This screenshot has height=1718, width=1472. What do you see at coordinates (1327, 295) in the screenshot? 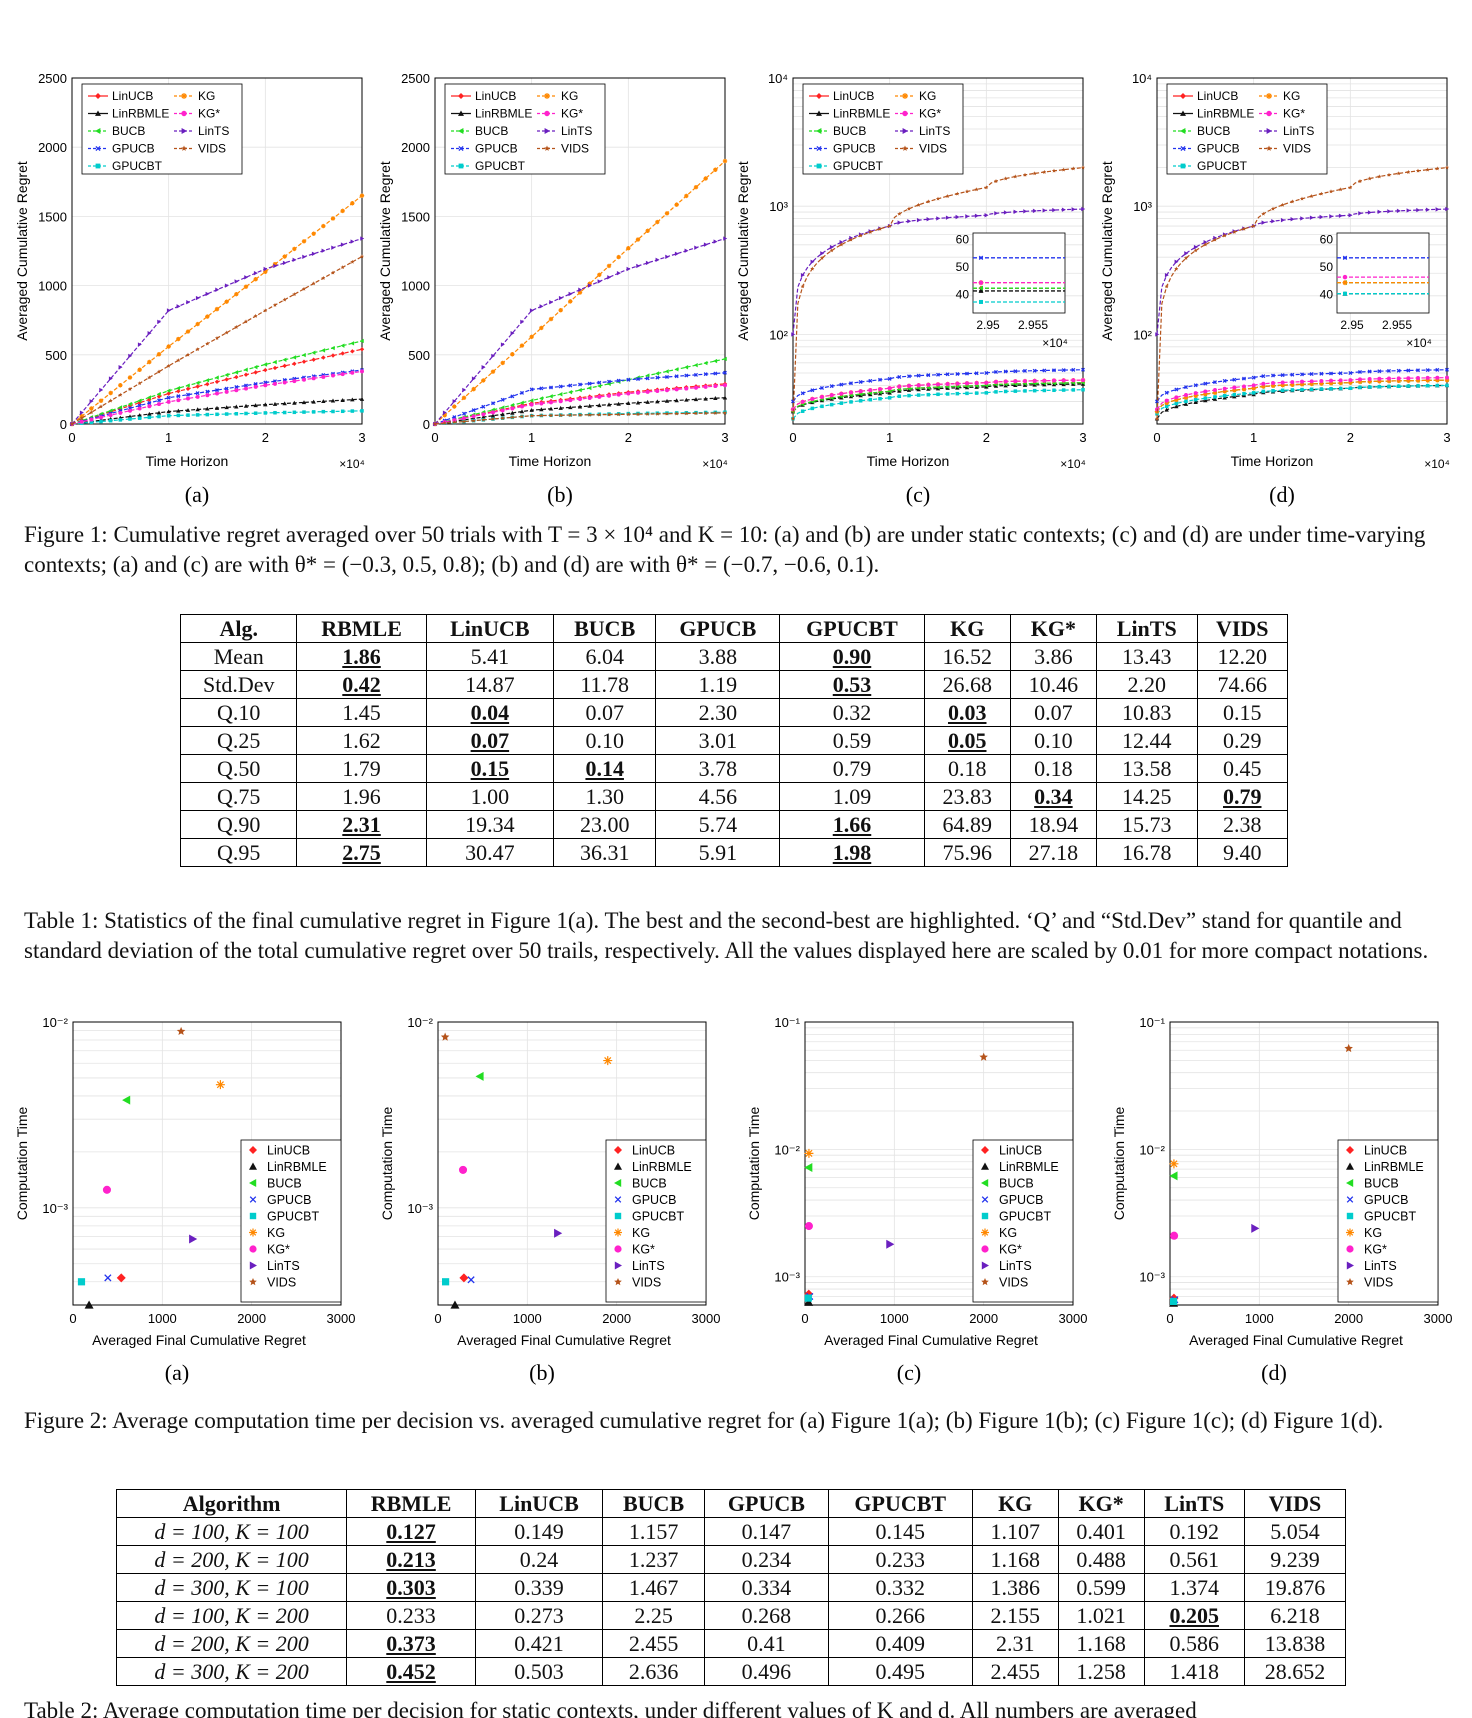
I see `inset-y-tick: 40` at bounding box center [1327, 295].